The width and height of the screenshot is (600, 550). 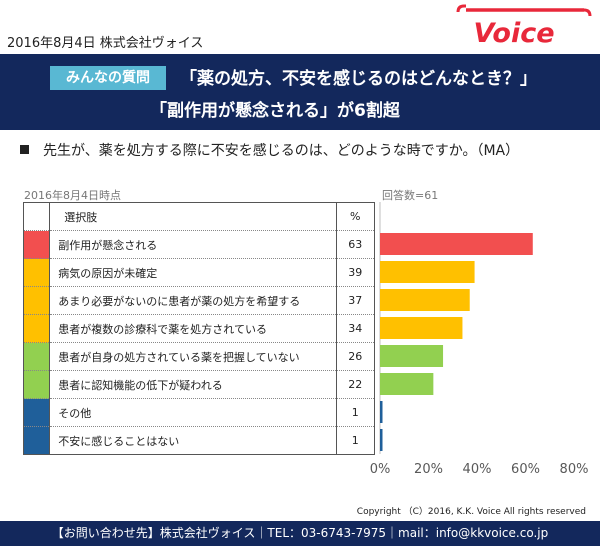 I want to click on option-percent: 22, so click(x=355, y=384).